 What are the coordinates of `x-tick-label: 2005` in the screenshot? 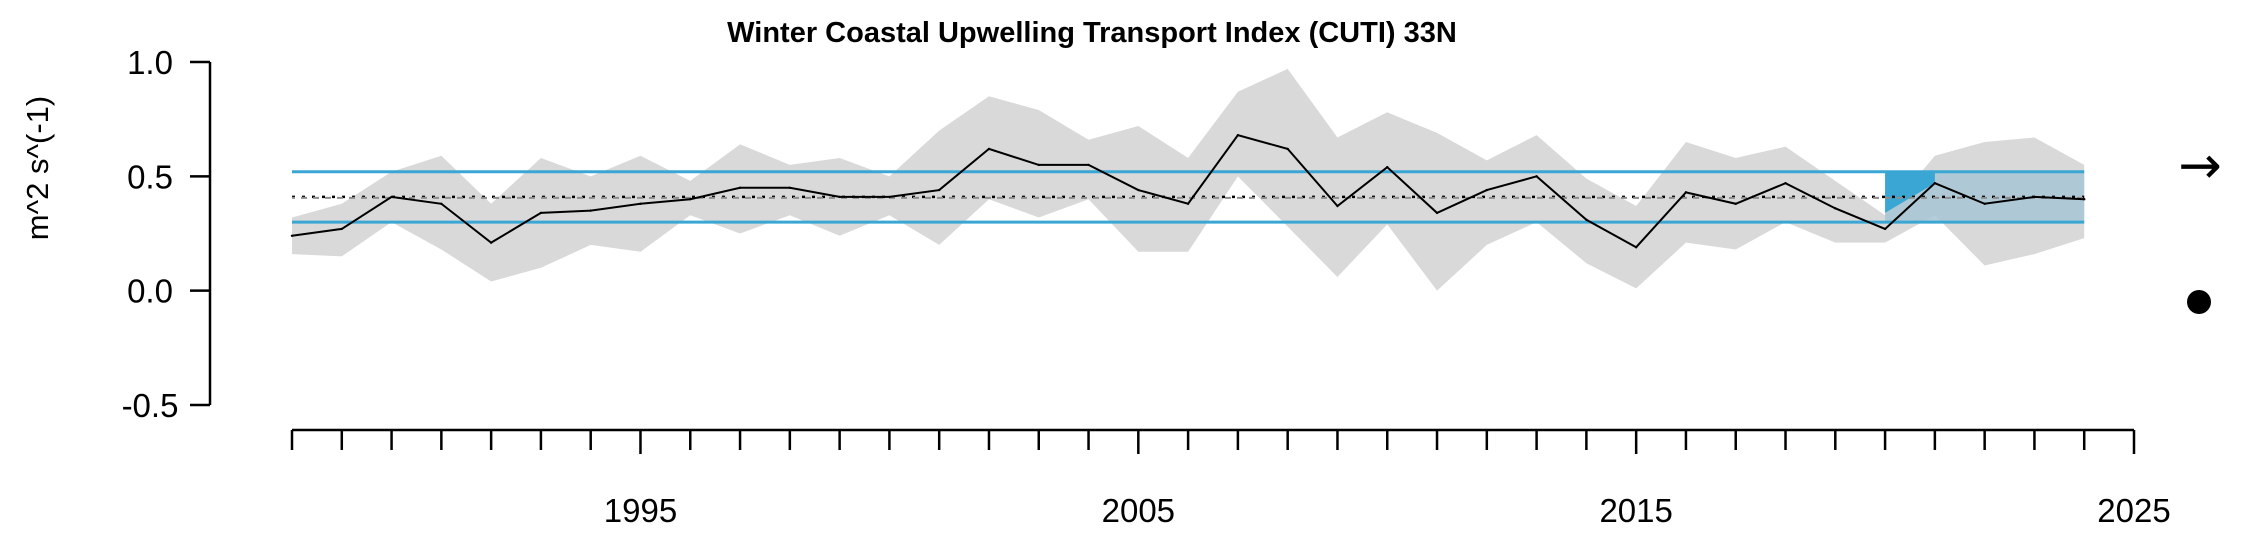 It's located at (1138, 510).